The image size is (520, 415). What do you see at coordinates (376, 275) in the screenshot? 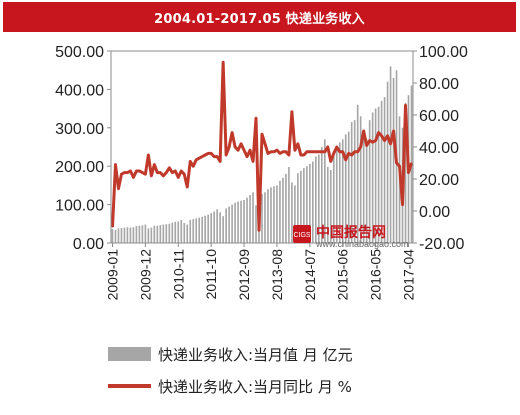
I see `x-tick-label: 2016-05` at bounding box center [376, 275].